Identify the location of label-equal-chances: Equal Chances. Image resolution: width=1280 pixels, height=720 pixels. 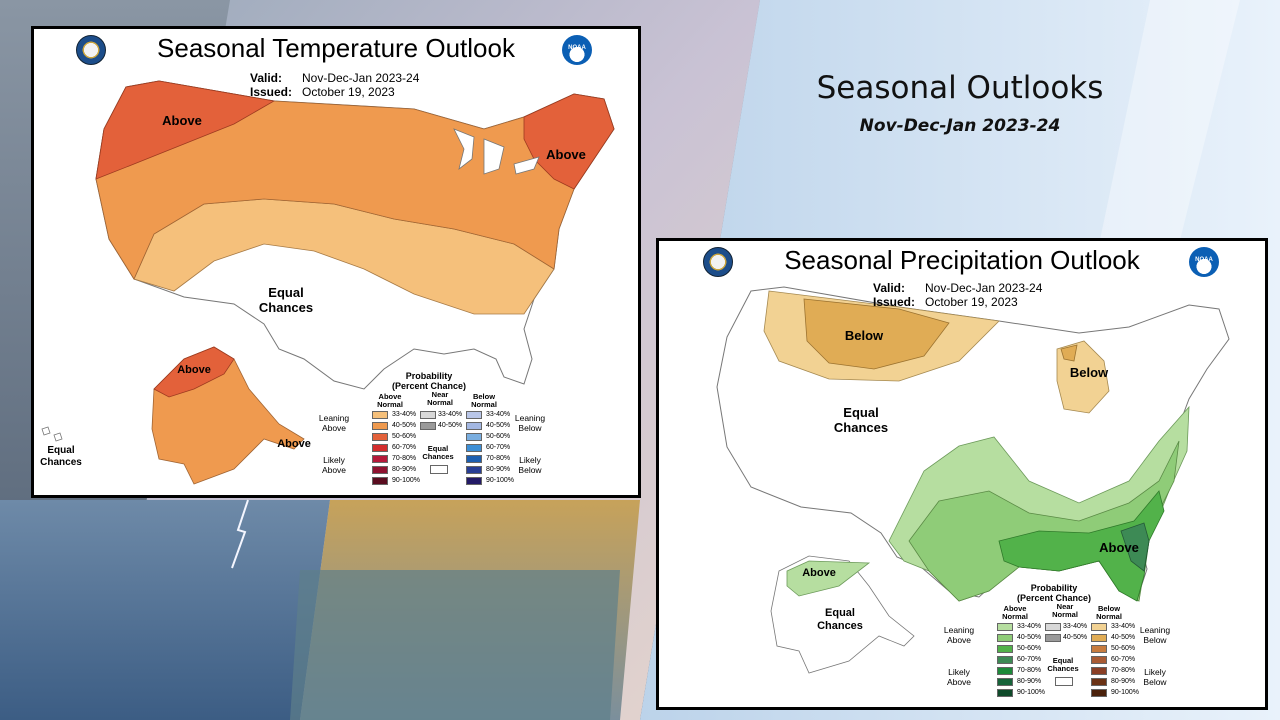
(861, 420).